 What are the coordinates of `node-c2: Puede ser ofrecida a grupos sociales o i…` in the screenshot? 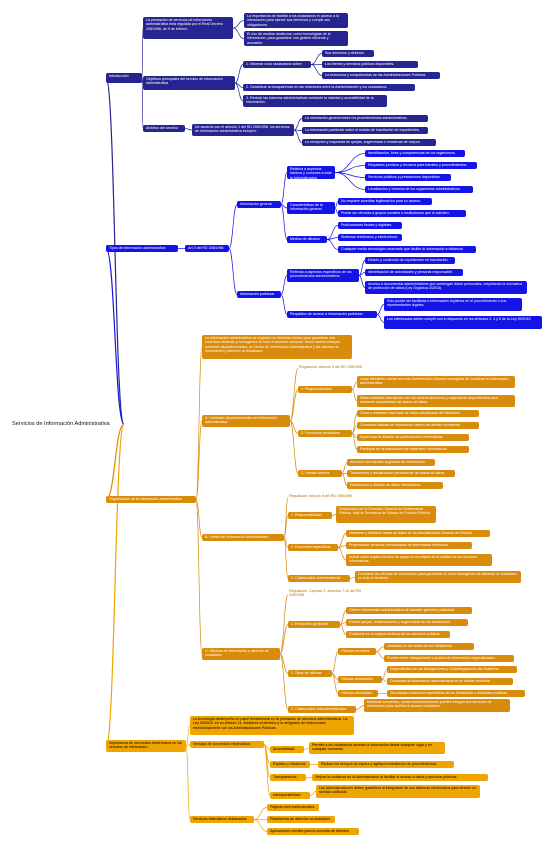 It's located at (402, 213).